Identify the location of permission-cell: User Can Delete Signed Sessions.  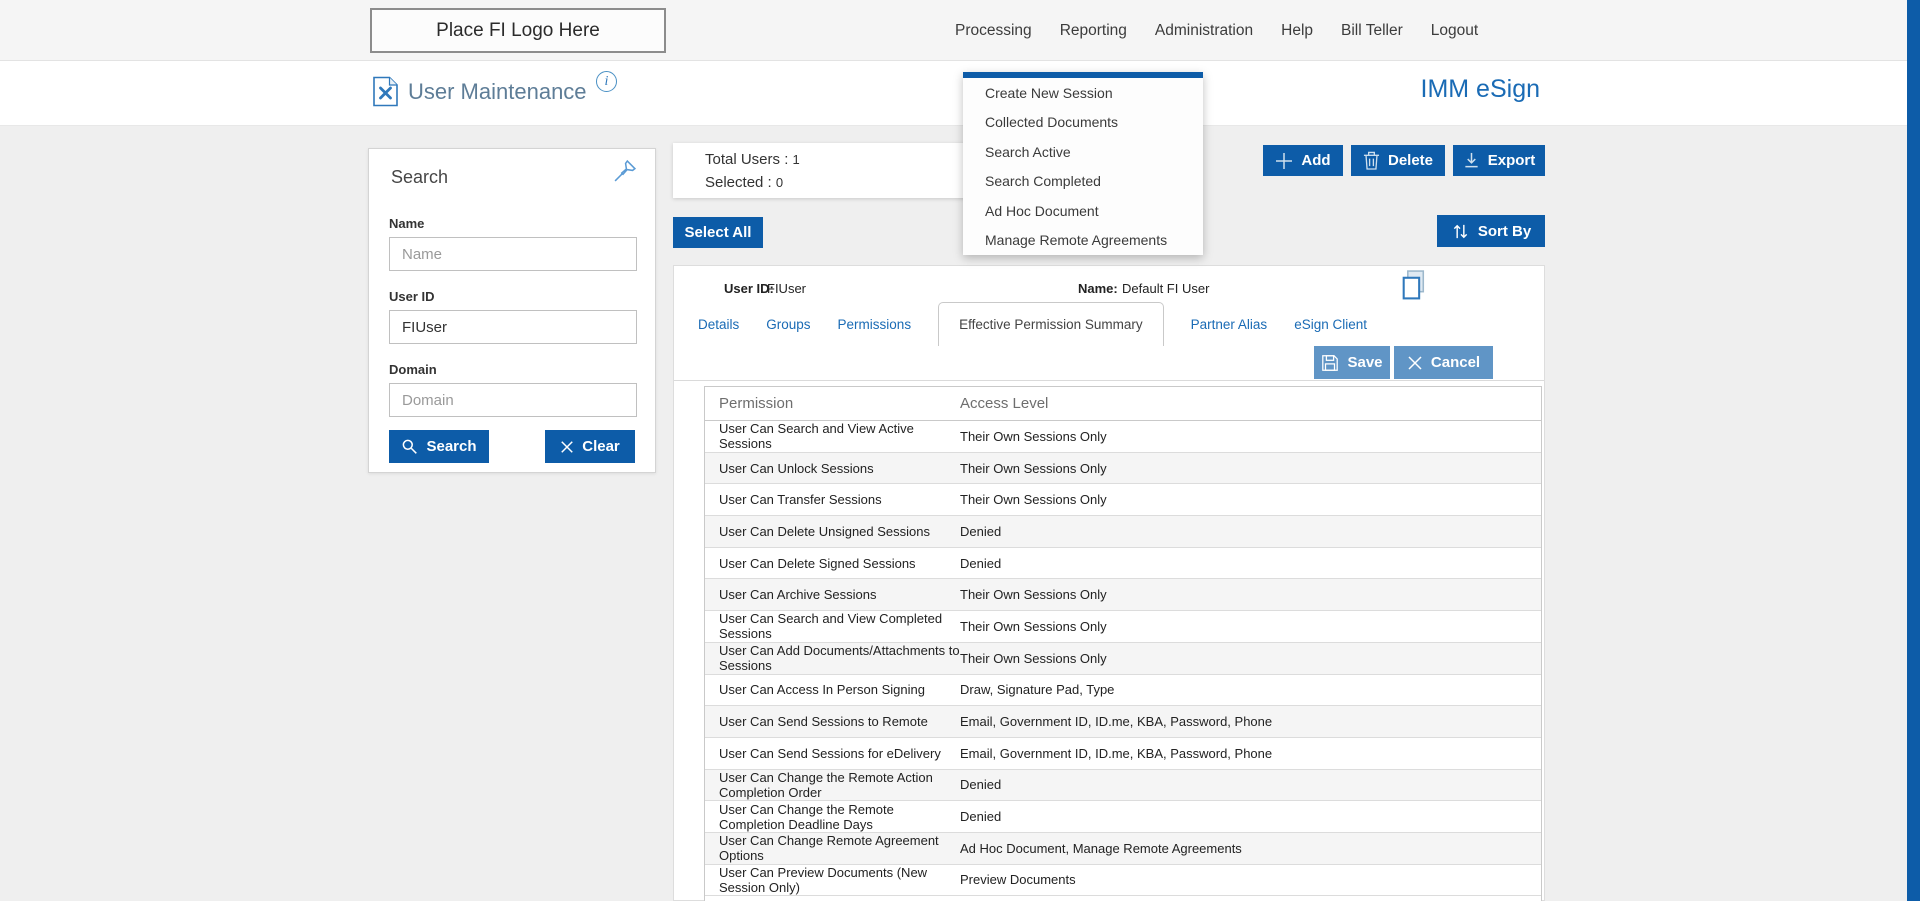
(817, 563).